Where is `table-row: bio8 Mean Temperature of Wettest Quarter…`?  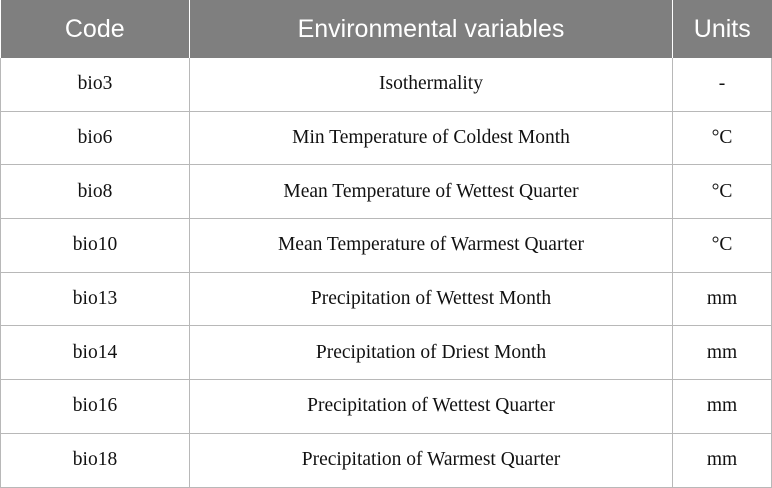 table-row: bio8 Mean Temperature of Wettest Quarter… is located at coordinates (386, 192).